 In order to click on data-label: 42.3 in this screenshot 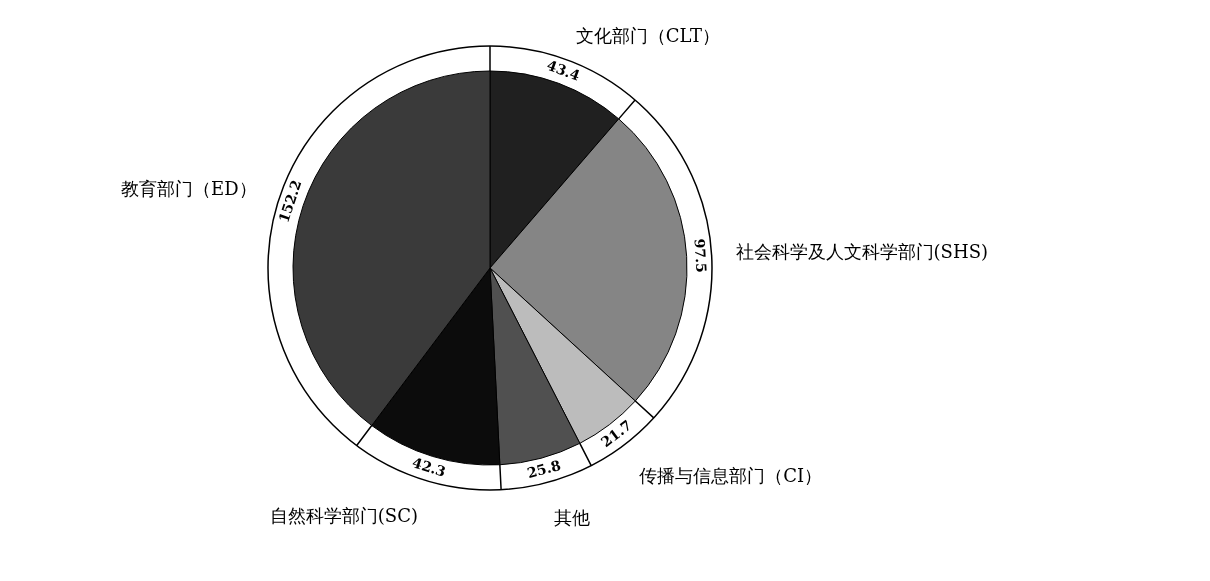, I will do `click(429, 467)`.